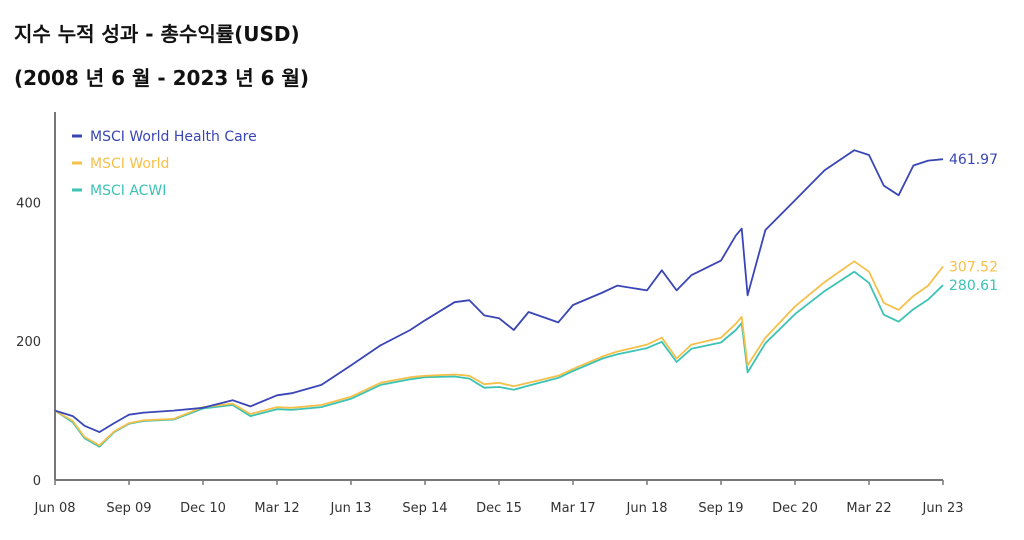 This screenshot has width=1024, height=540. Describe the element at coordinates (868, 508) in the screenshot. I see `x-tick-label: Mar 22` at that location.